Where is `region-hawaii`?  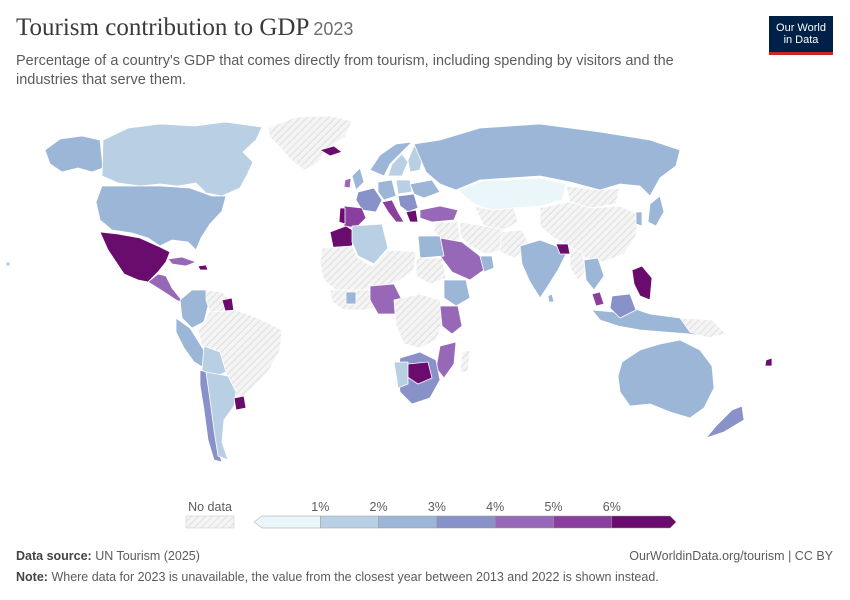 region-hawaii is located at coordinates (8, 264).